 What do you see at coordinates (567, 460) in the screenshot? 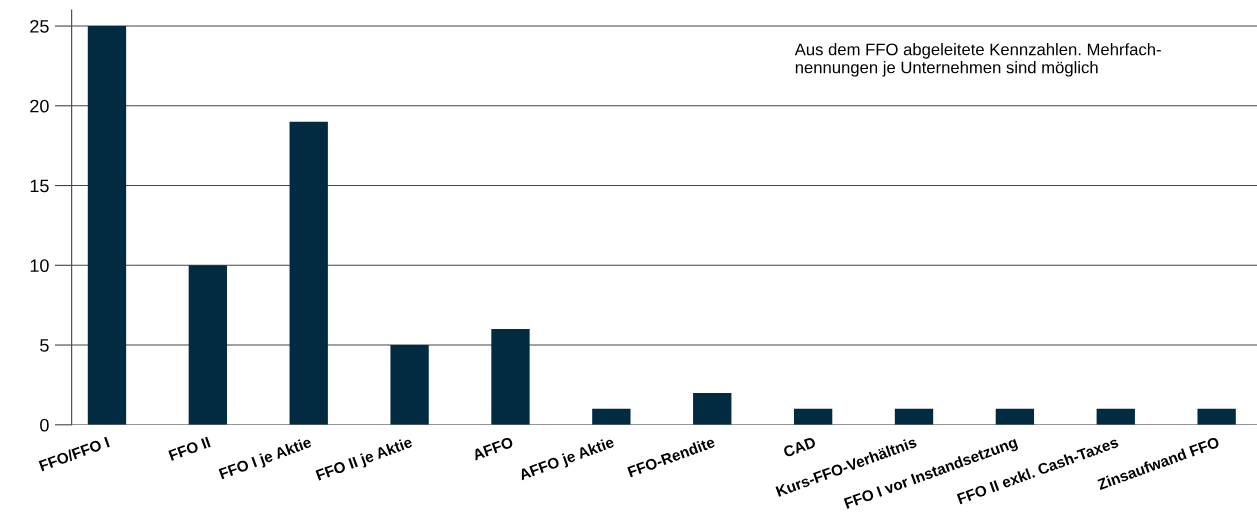
I see `x-tick-label: AFFO je Aktie` at bounding box center [567, 460].